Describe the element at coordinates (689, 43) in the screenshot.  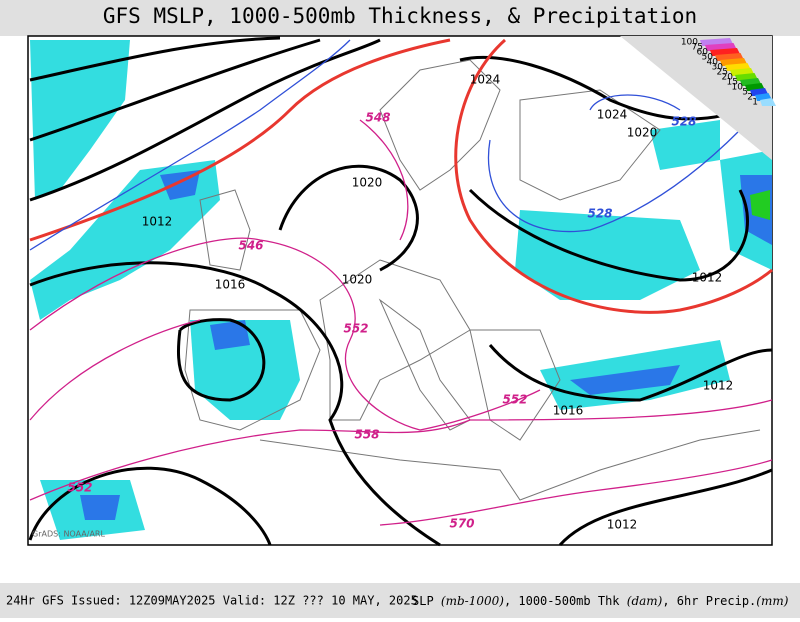
I see `colorbar-label: 100` at that location.